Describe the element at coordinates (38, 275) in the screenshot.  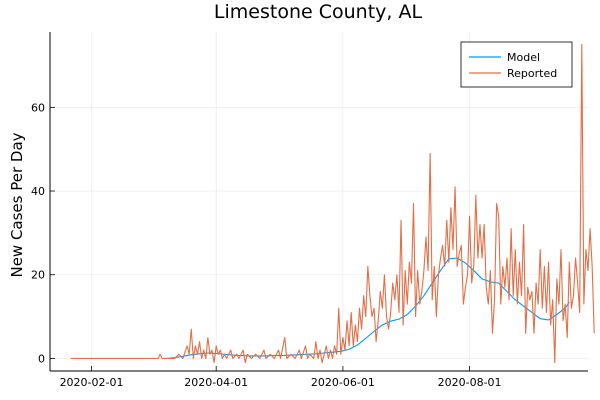
I see `y-tick-label: 20` at that location.